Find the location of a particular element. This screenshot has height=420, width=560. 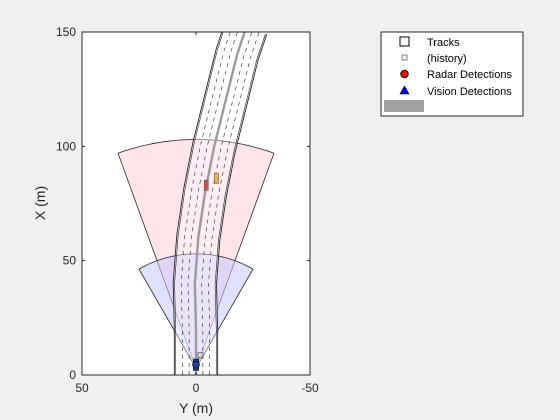

x-tick-label-1: 0 is located at coordinates (196, 388).